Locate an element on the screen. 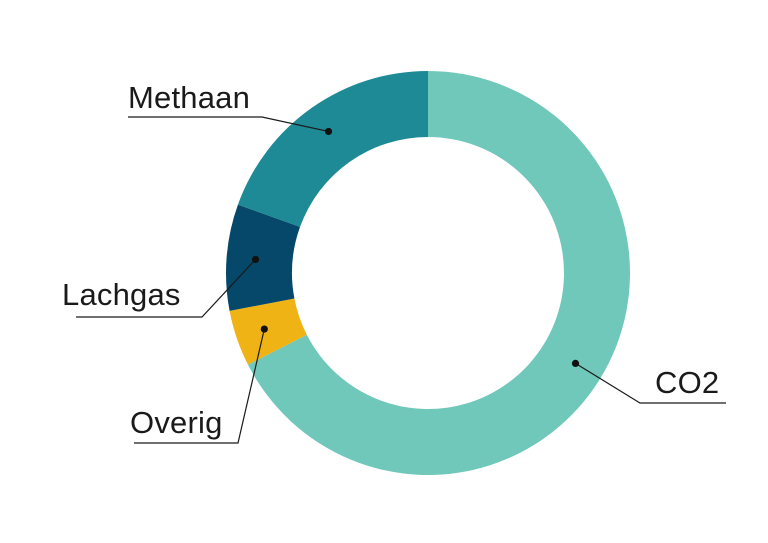 The width and height of the screenshot is (768, 543). leader-dot-overig is located at coordinates (264, 329).